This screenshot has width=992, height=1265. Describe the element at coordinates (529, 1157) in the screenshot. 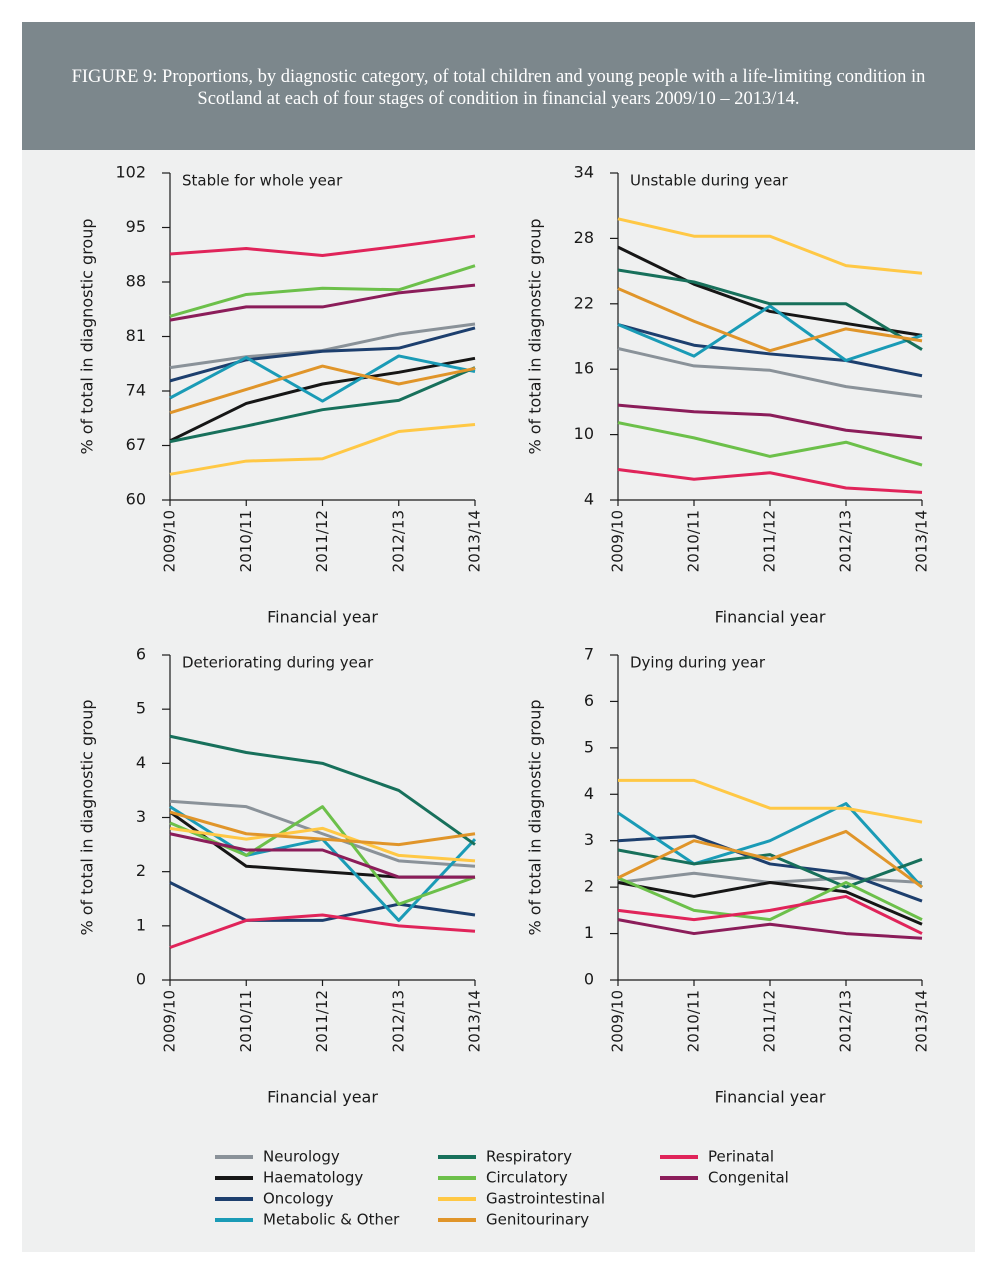

I see `legend-label: Respiratory` at that location.